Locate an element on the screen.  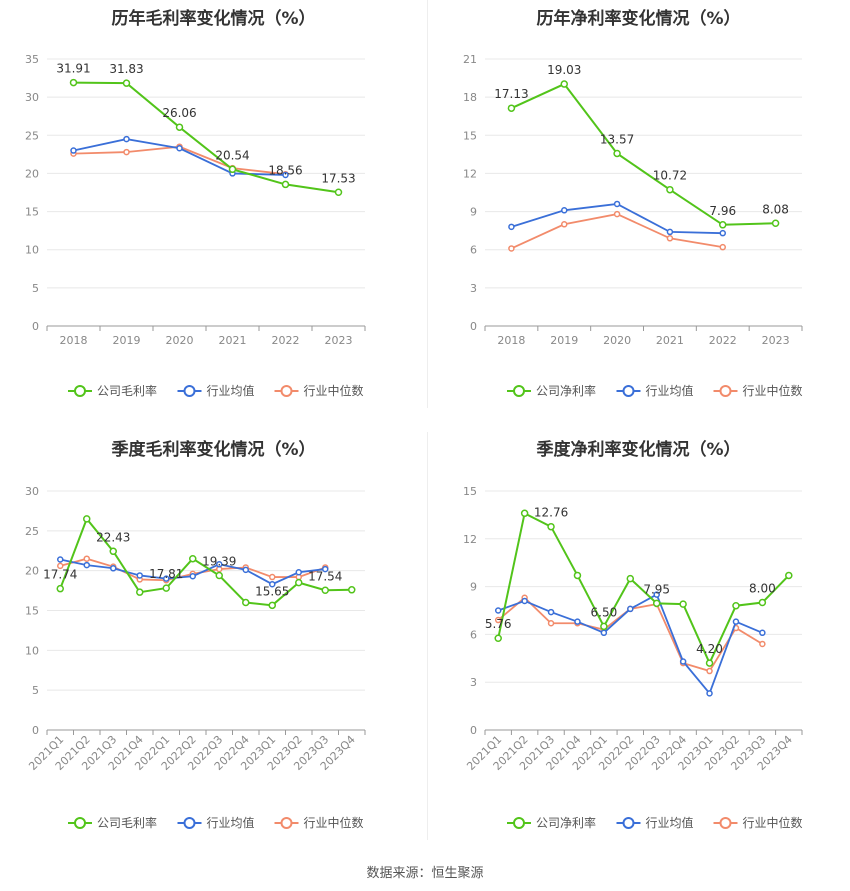
y-tick-label: 6 is located at coordinates (473, 634).